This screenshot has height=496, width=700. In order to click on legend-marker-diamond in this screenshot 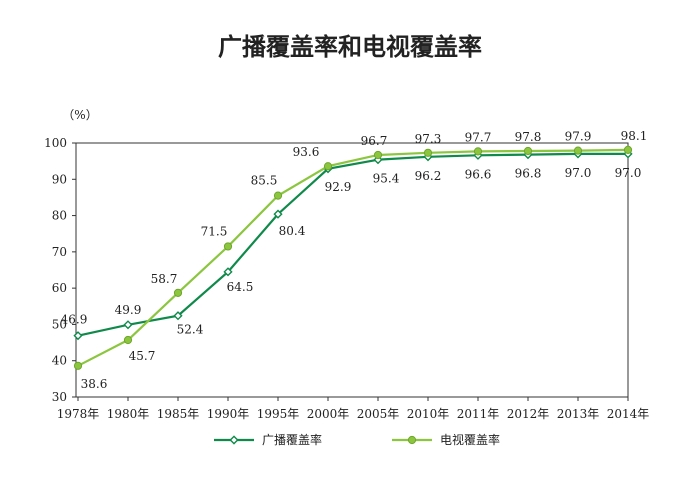, I will do `click(234, 440)`.